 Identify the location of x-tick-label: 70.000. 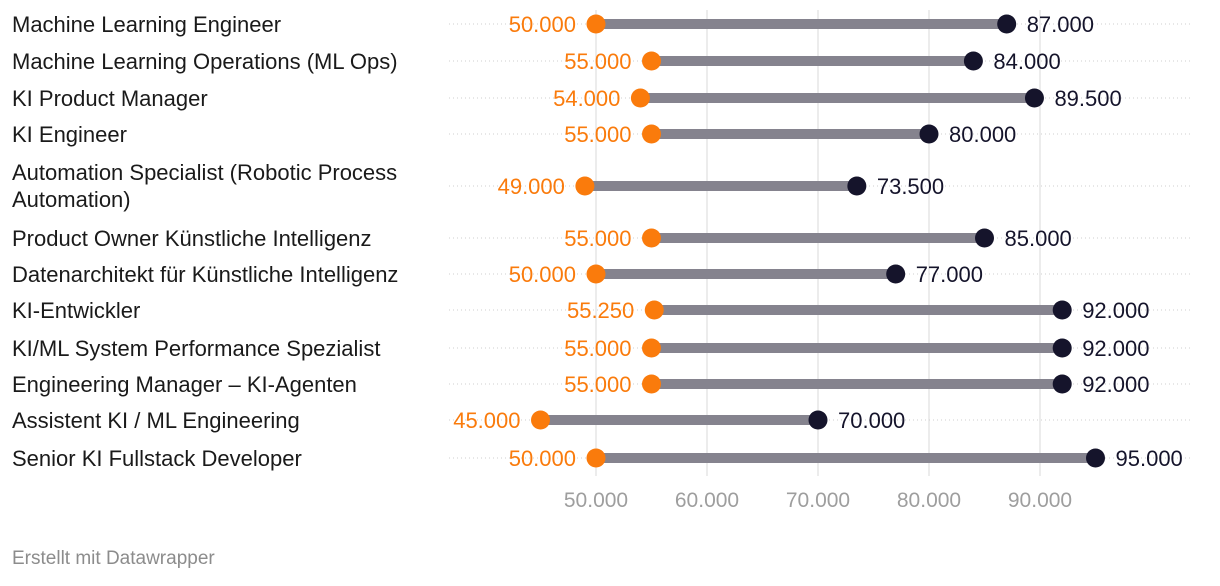
(818, 500).